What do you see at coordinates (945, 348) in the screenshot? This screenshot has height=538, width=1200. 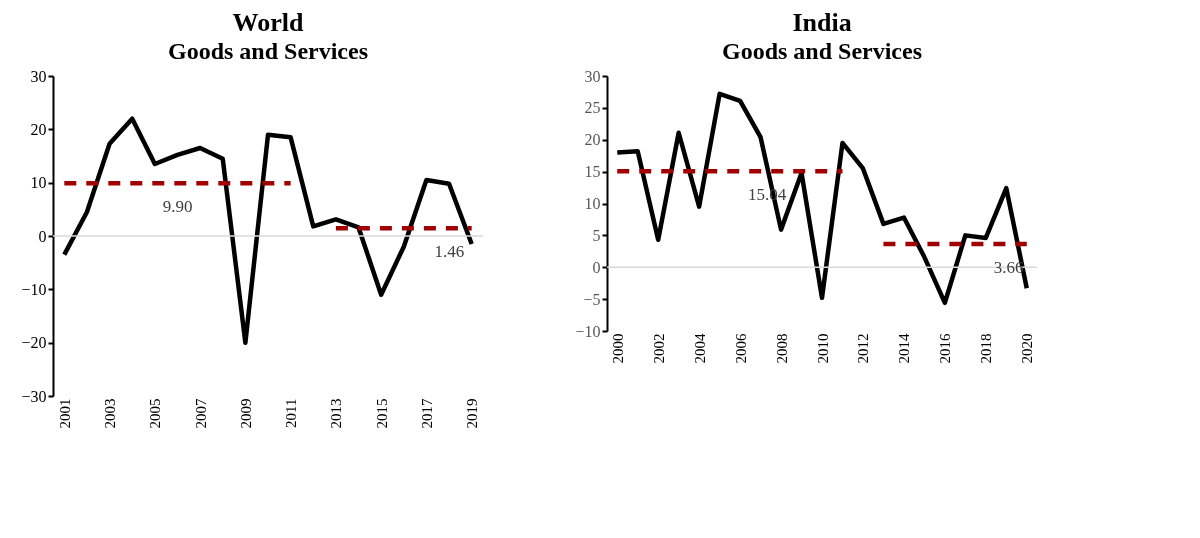 I see `x-tick-label: 2016` at bounding box center [945, 348].